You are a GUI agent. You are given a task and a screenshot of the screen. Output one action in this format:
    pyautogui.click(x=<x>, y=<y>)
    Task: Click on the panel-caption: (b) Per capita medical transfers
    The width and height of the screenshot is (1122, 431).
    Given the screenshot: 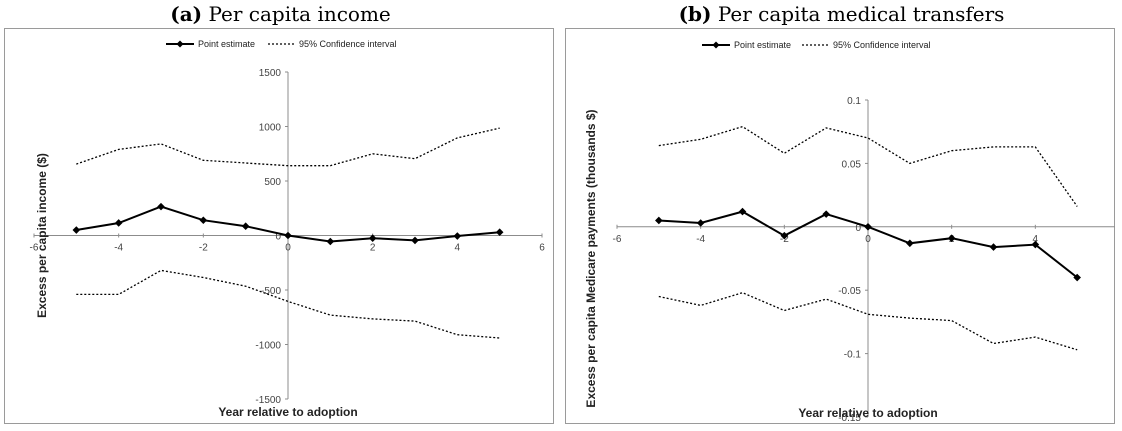 What is the action you would take?
    pyautogui.click(x=841, y=14)
    